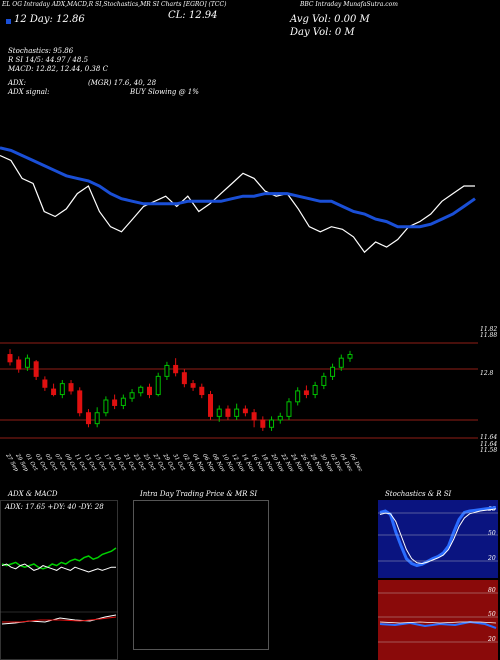  What do you see at coordinates (59, 619) in the screenshot?
I see `macd-signal-line` at bounding box center [59, 619].